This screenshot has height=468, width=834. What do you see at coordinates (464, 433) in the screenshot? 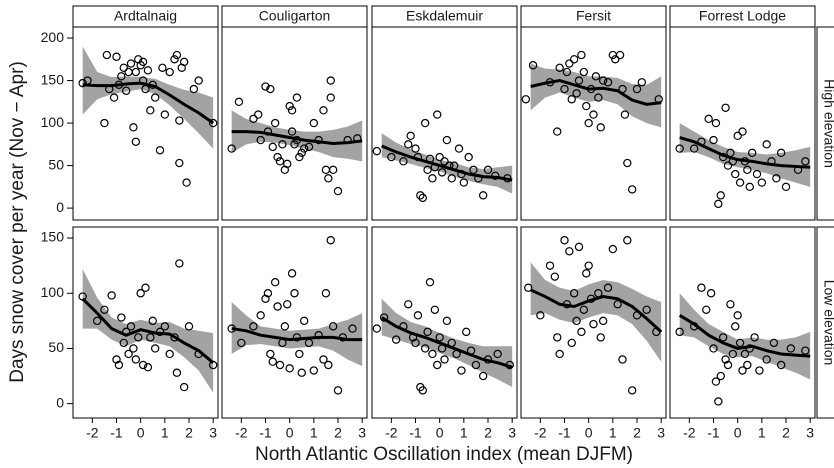
I see `x-tick-label: 1` at bounding box center [464, 433].